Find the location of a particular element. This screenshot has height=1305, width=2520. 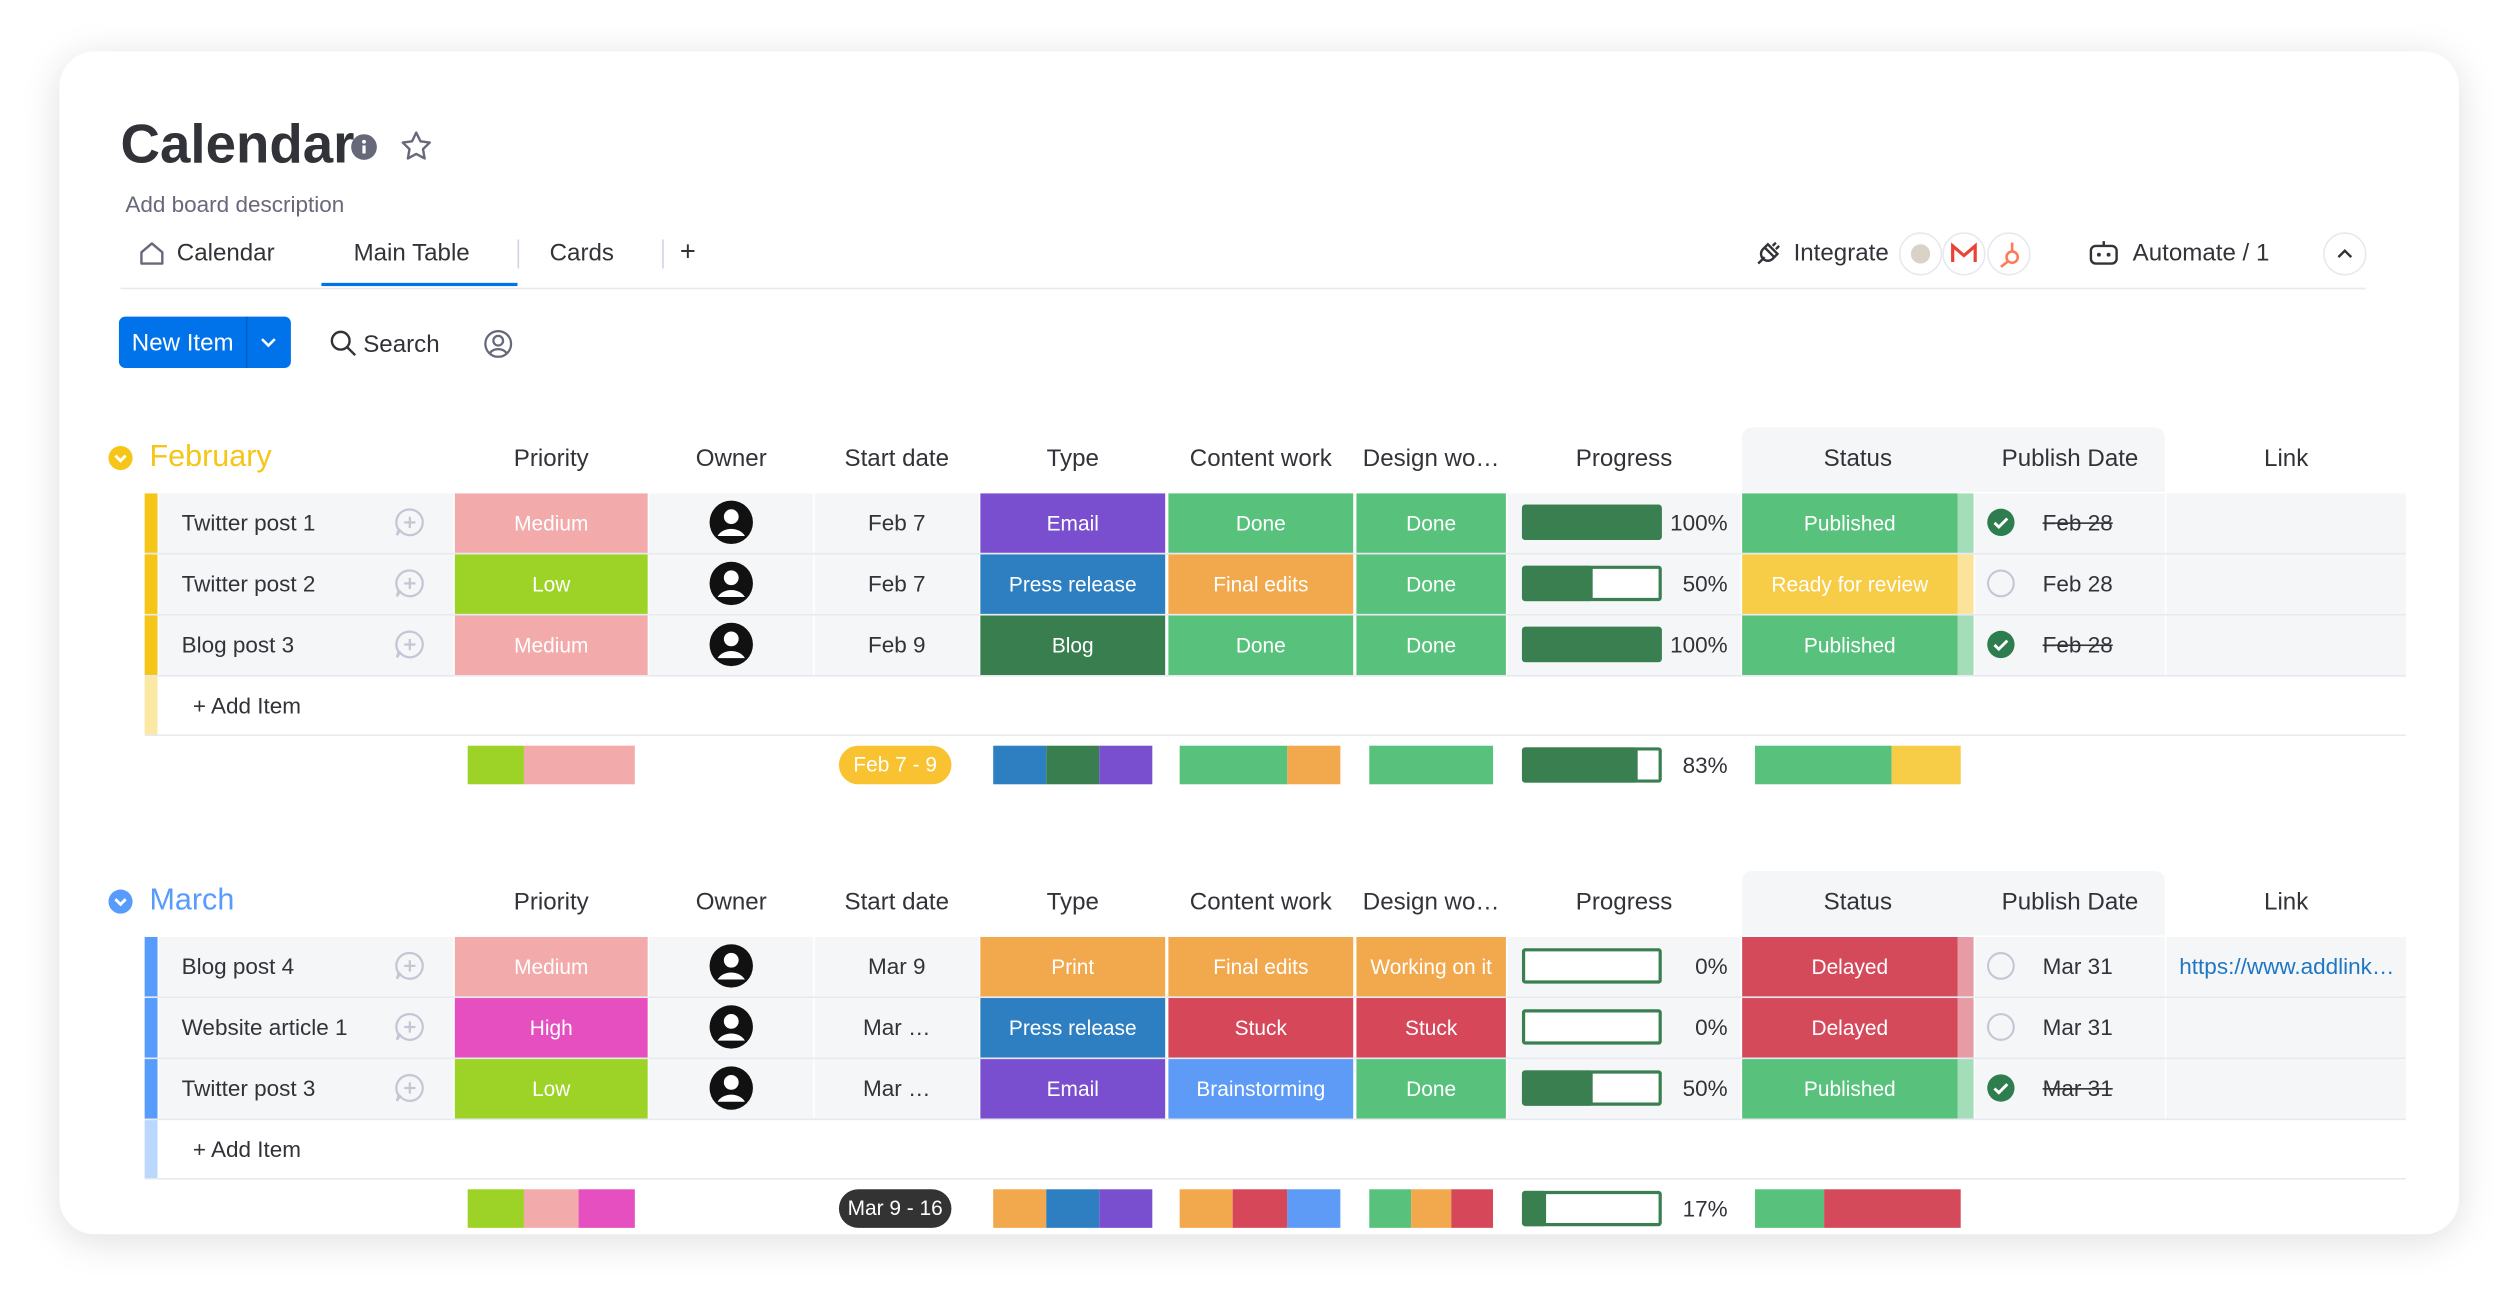

status-label: Working on it is located at coordinates (1431, 966).